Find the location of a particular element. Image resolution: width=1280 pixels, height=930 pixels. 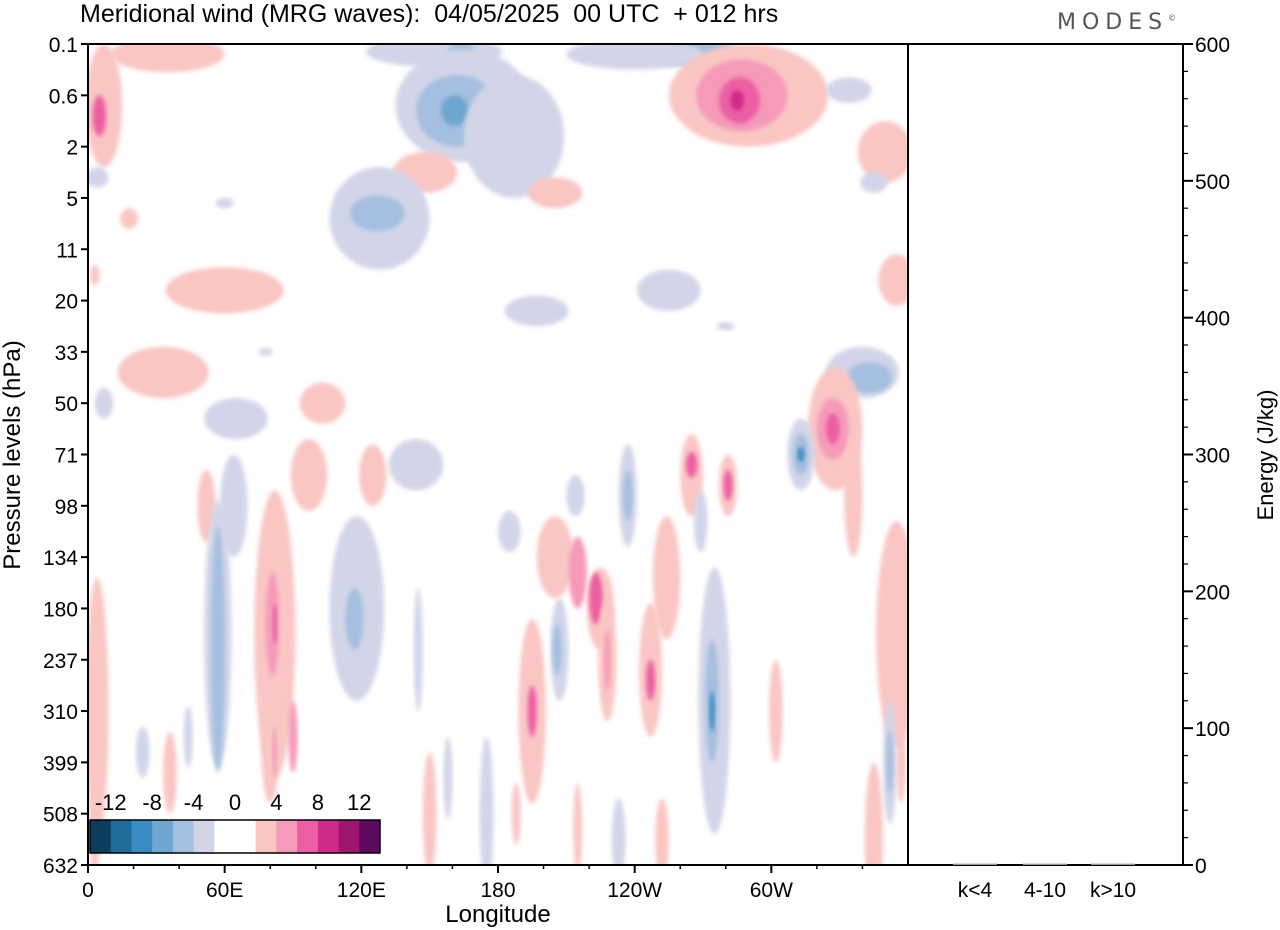

energy-category-label: k>10 is located at coordinates (1113, 890).